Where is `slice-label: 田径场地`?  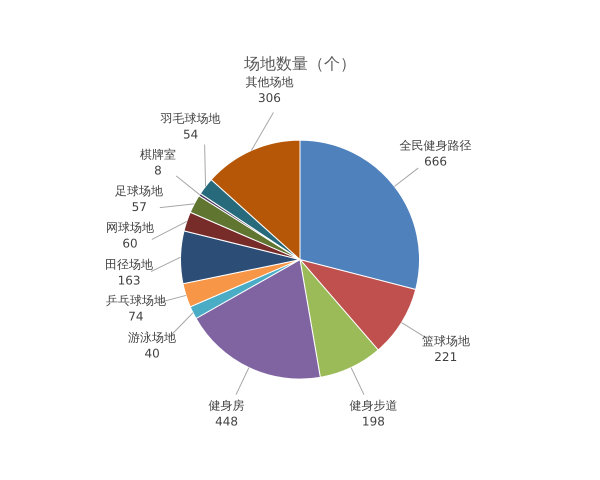 slice-label: 田径场地 is located at coordinates (129, 264).